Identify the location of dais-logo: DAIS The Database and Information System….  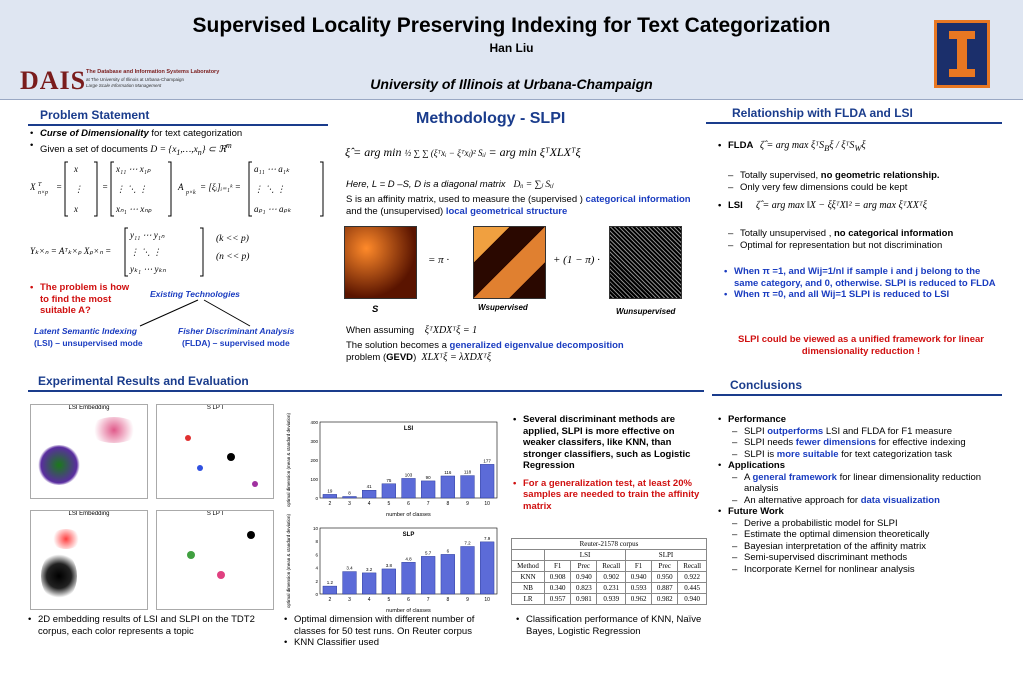
(119, 81).